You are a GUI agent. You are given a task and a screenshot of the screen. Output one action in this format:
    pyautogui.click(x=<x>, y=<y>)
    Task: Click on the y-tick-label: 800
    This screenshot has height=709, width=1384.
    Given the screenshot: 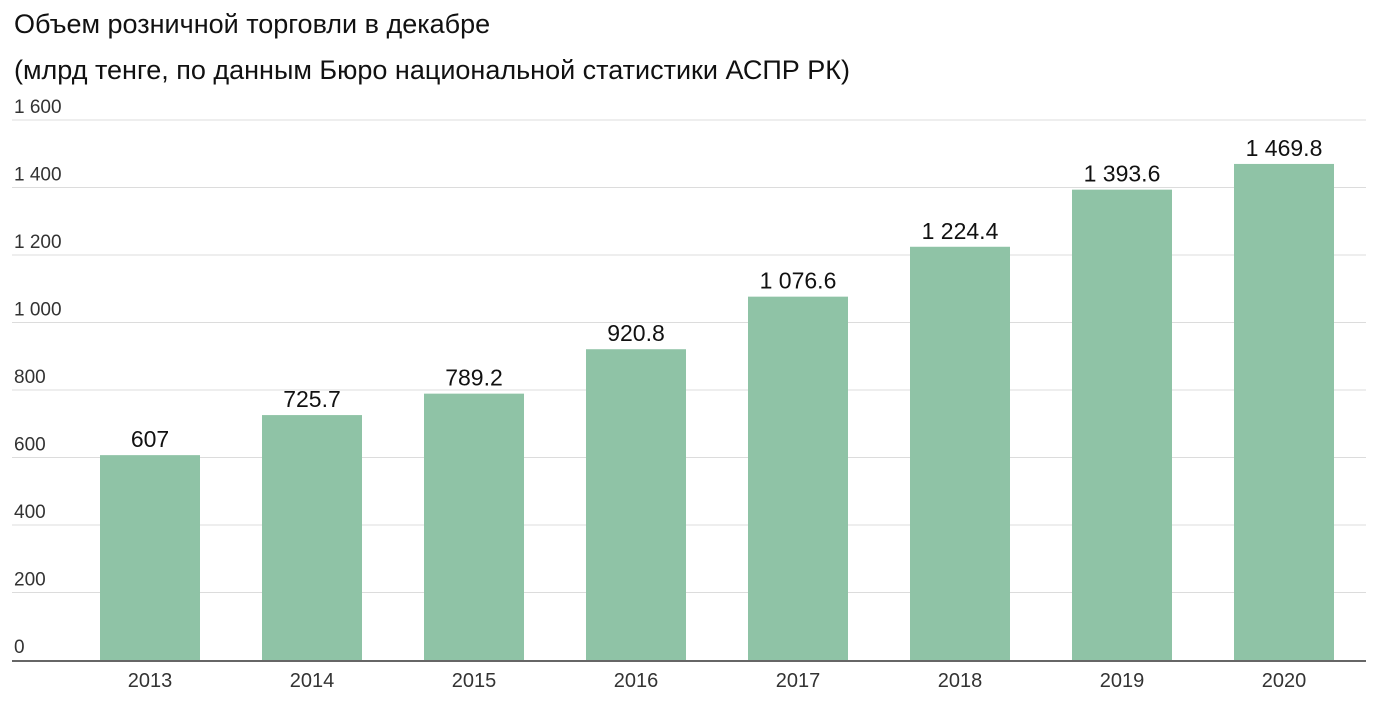 What is the action you would take?
    pyautogui.click(x=30, y=377)
    